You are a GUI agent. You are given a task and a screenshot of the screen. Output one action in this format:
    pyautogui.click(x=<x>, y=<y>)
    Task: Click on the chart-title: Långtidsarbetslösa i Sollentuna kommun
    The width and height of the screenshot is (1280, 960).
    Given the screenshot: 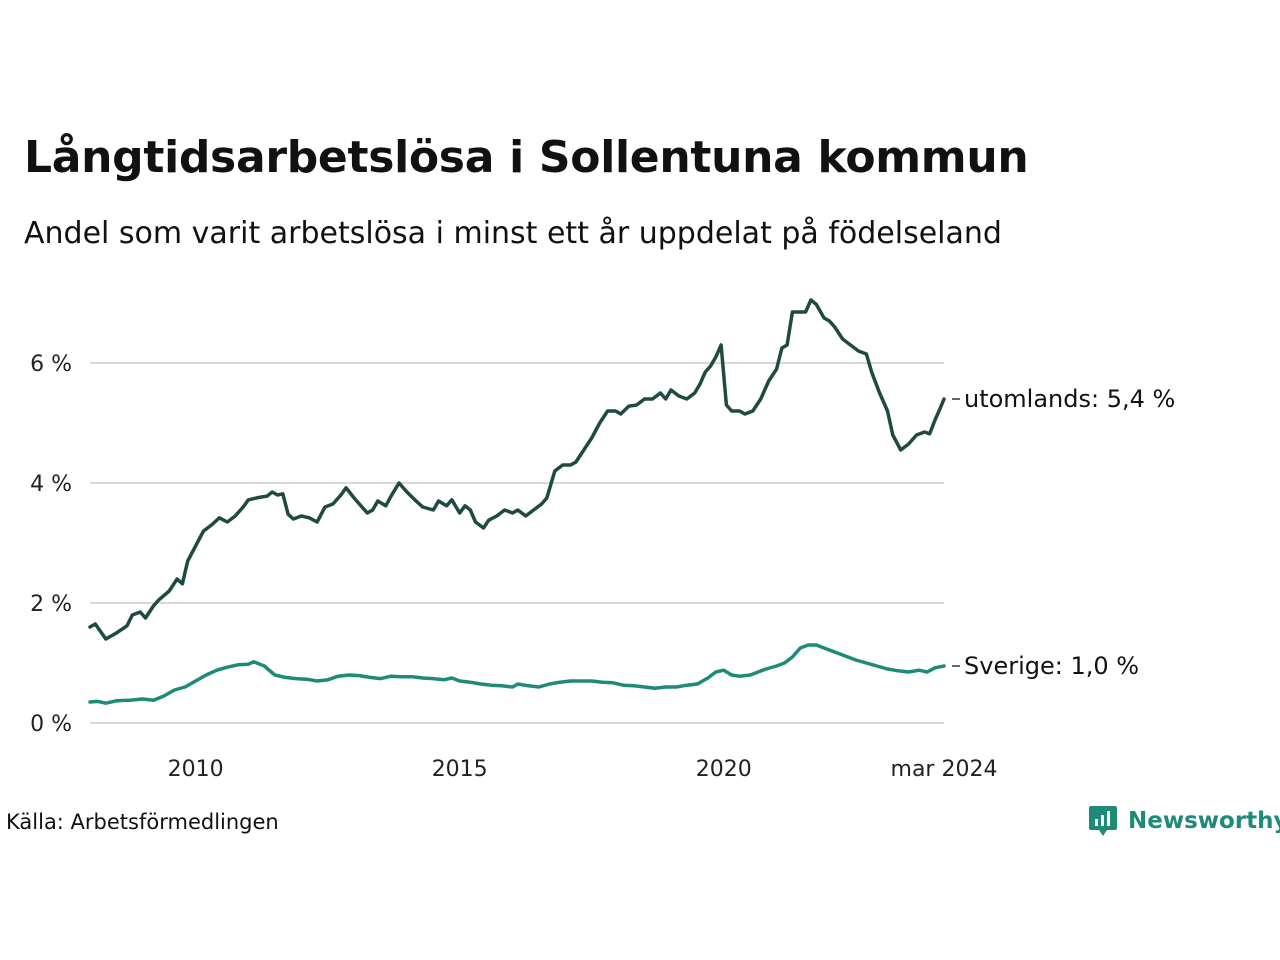 What is the action you would take?
    pyautogui.click(x=526, y=157)
    